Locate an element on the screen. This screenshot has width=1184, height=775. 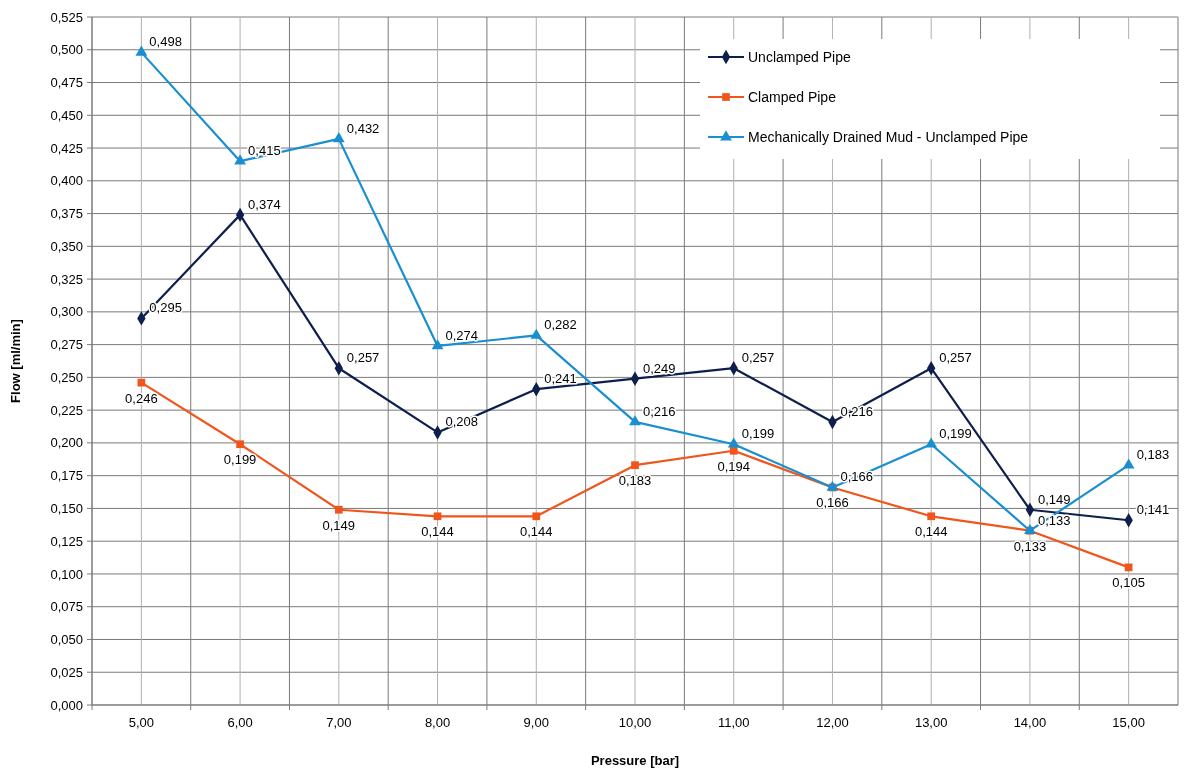
y-tick-label: 0,425 is located at coordinates (66, 148).